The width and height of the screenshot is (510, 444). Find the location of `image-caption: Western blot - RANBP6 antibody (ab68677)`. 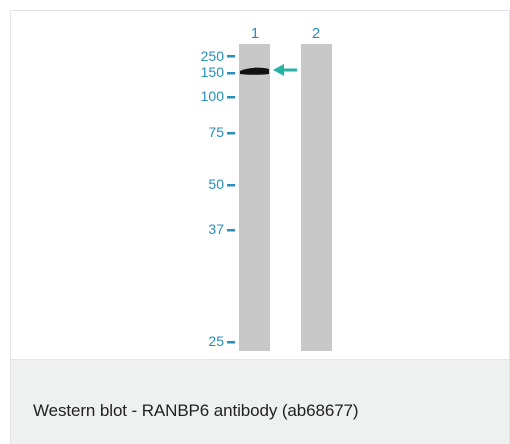

image-caption: Western blot - RANBP6 antibody (ab68677) is located at coordinates (196, 410).